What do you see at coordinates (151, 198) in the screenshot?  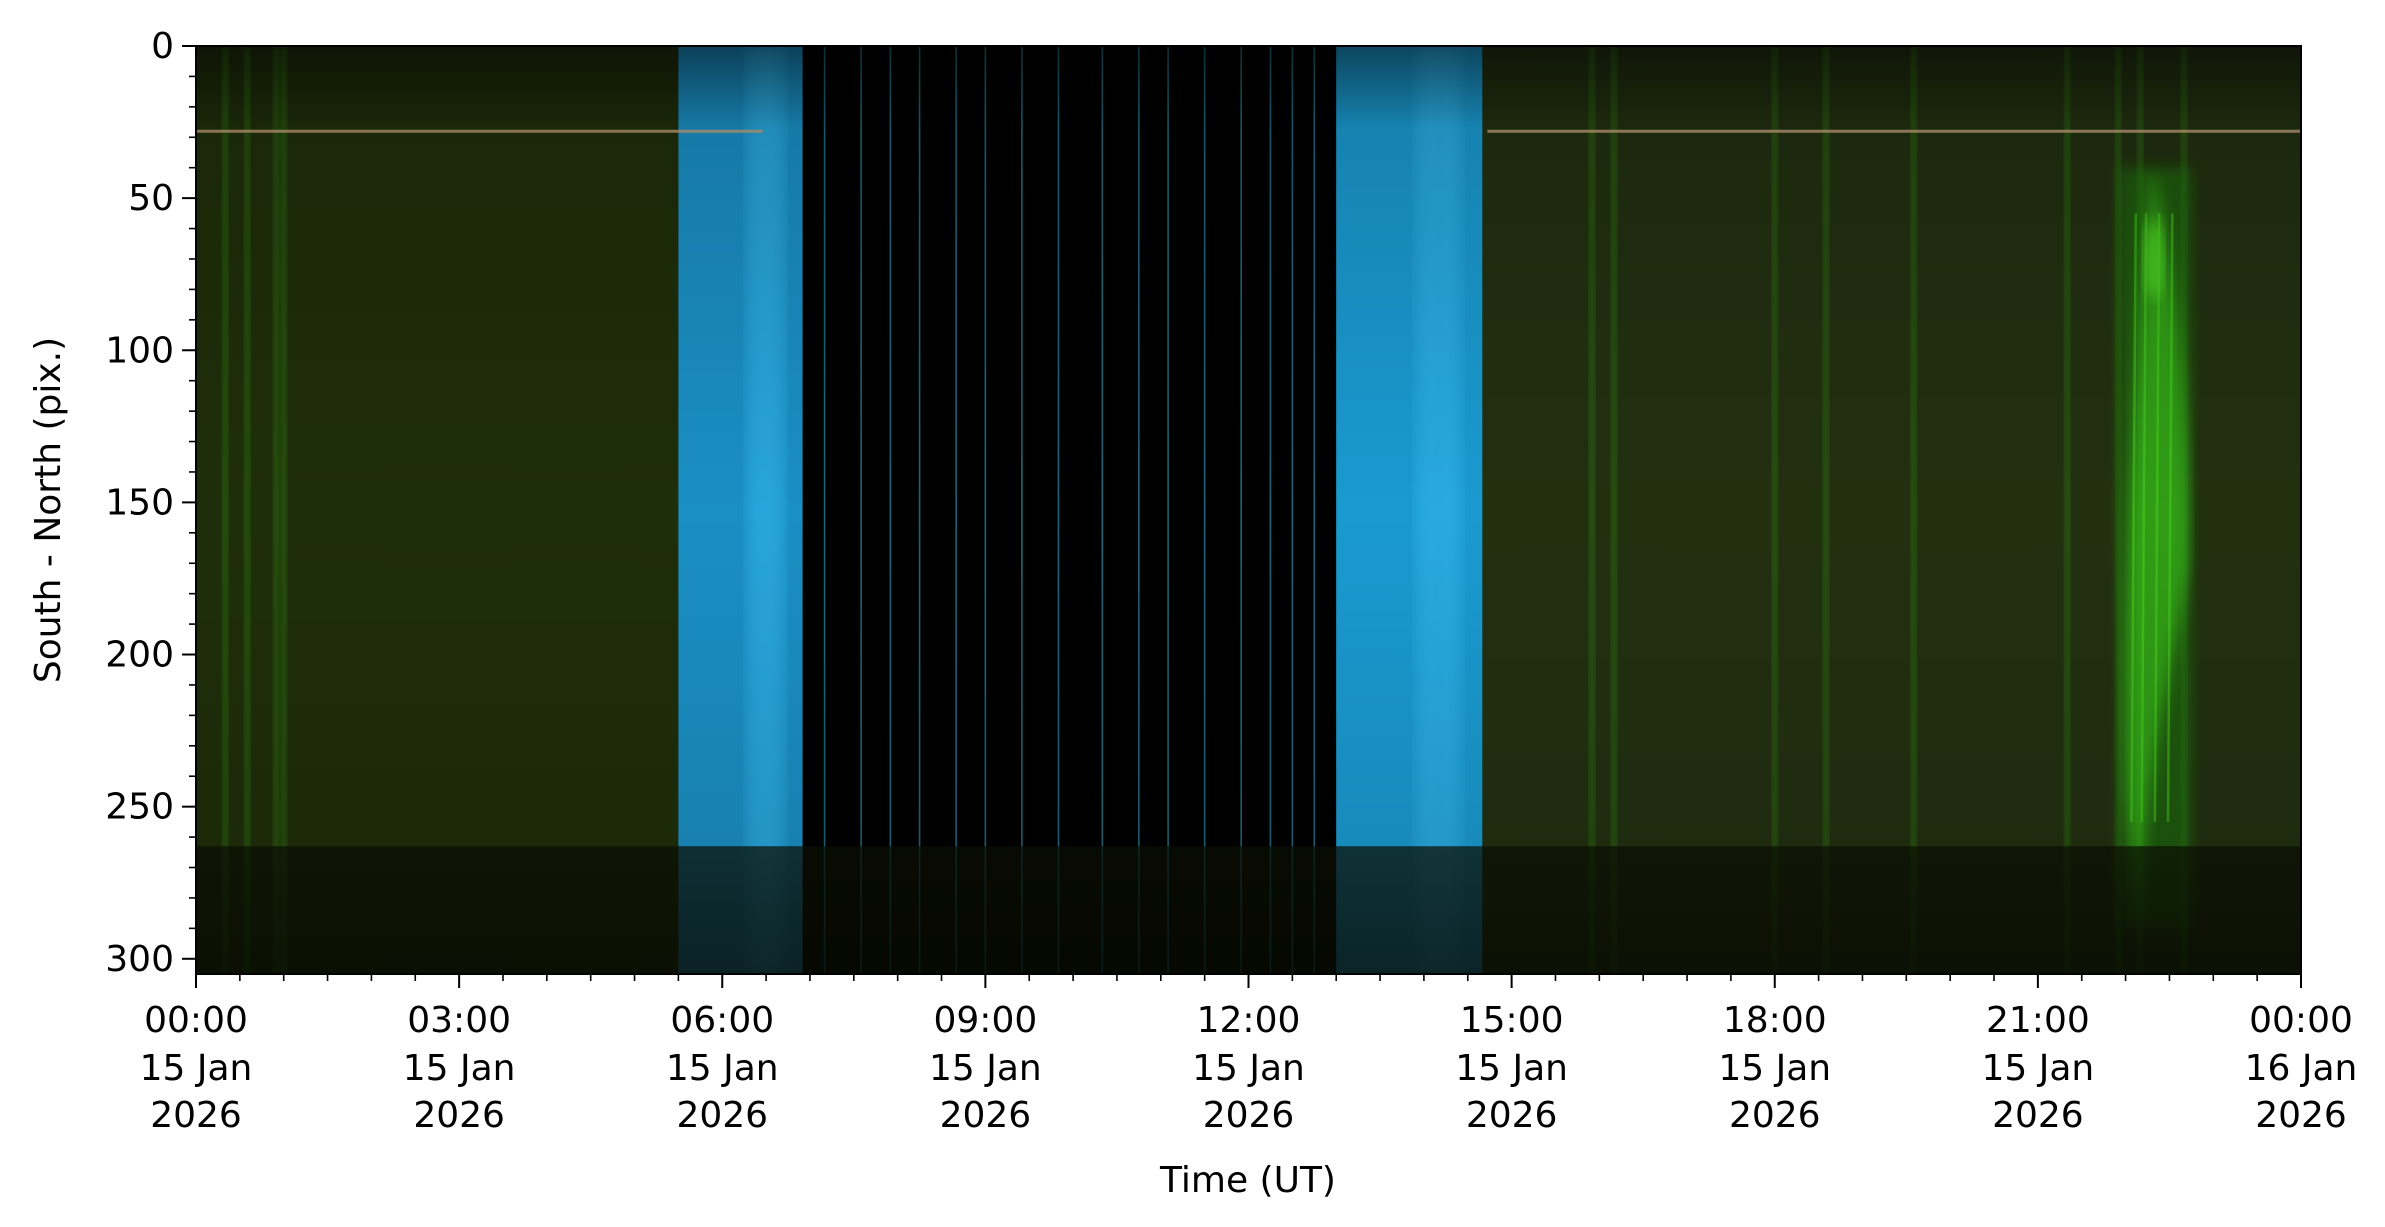 I see `y-tick-label: 50` at bounding box center [151, 198].